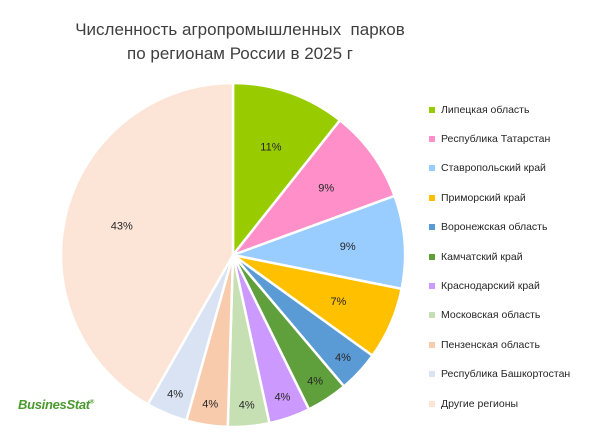  I want to click on logo-text: BusinesStat, so click(54, 404).